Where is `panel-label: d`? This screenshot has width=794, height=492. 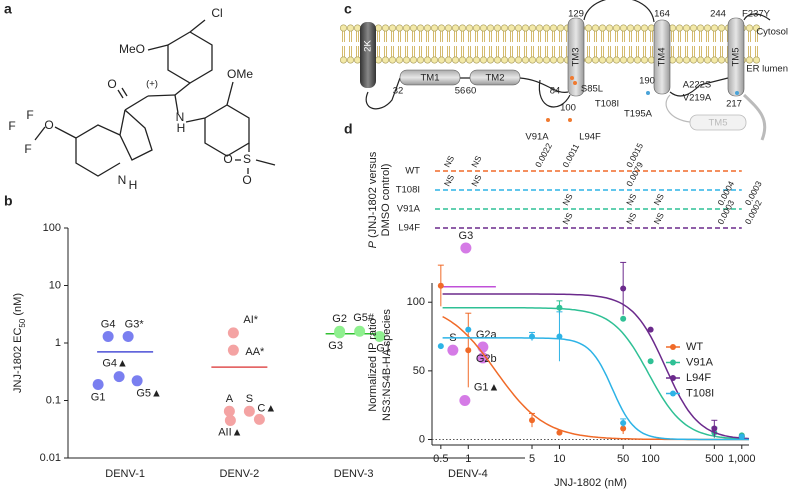
panel-label: d is located at coordinates (348, 129).